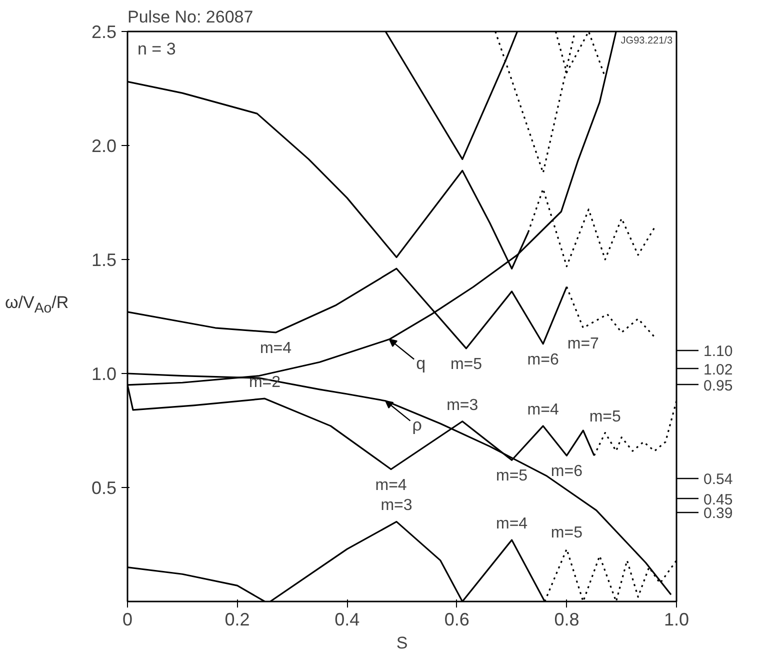  What do you see at coordinates (104, 32) in the screenshot?
I see `y-tick-label: 2.5` at bounding box center [104, 32].